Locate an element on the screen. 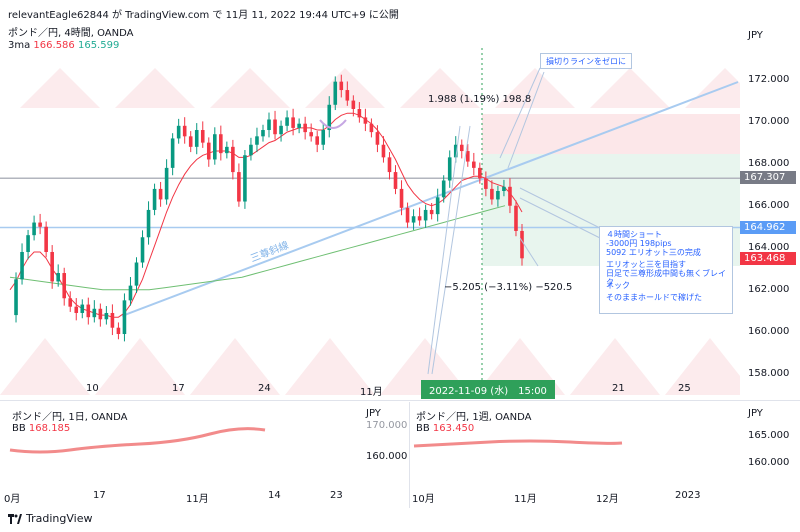 The width and height of the screenshot is (800, 532). stop-line-callout: 損切りラインをゼロに is located at coordinates (586, 61).